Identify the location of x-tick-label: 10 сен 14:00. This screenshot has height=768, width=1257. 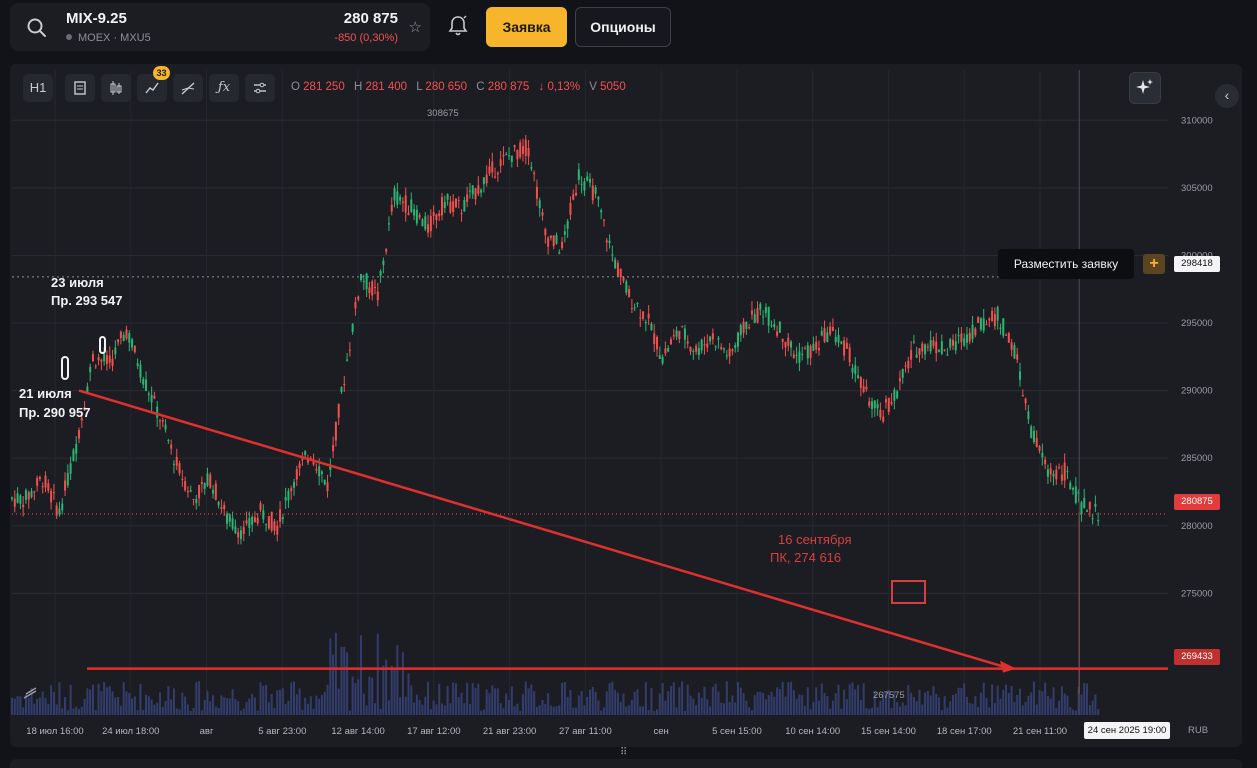
(812, 731).